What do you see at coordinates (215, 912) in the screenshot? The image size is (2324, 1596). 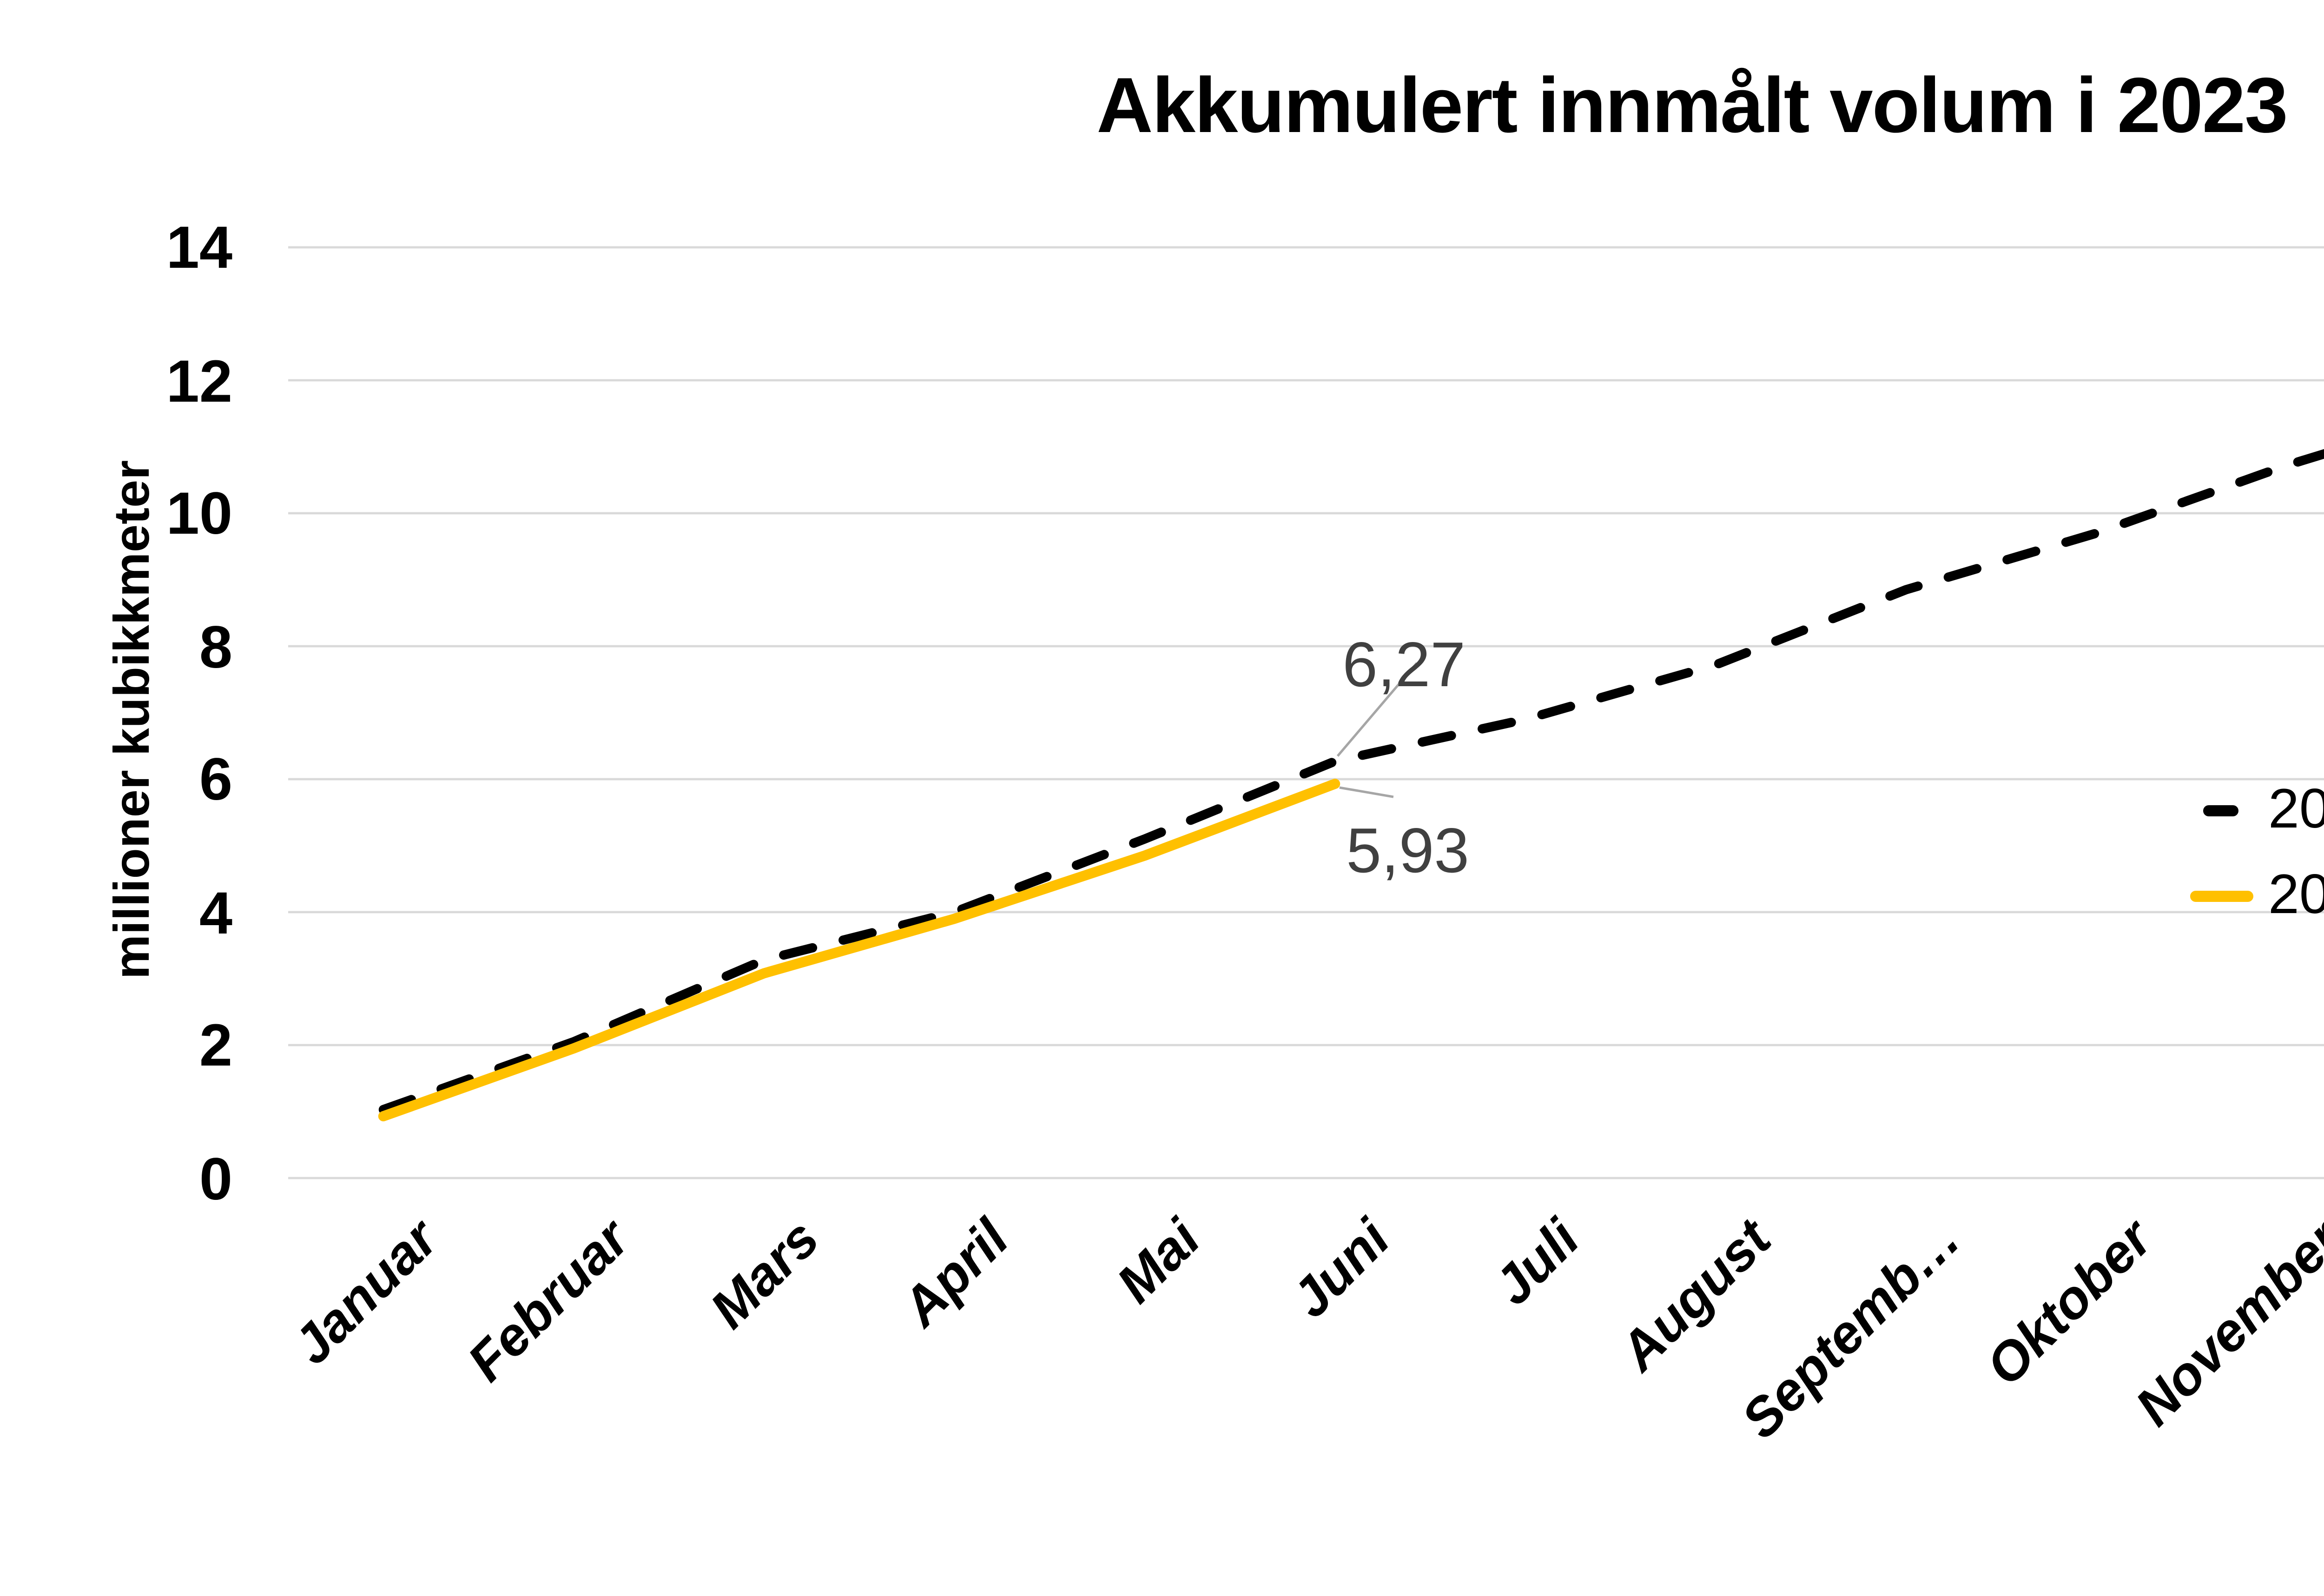 I see `y-axis-tick-label: 4` at bounding box center [215, 912].